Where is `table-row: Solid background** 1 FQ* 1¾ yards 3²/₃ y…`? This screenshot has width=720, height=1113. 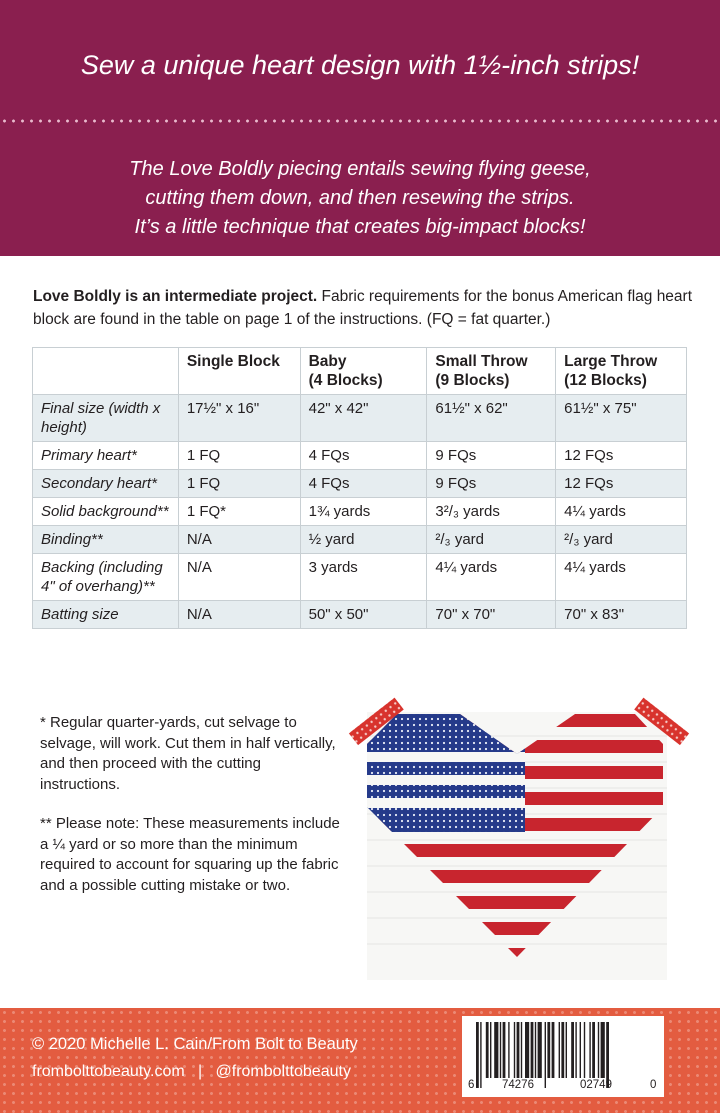
table-row: Solid background** 1 FQ* 1¾ yards 3²/₃ y… is located at coordinates (359, 511).